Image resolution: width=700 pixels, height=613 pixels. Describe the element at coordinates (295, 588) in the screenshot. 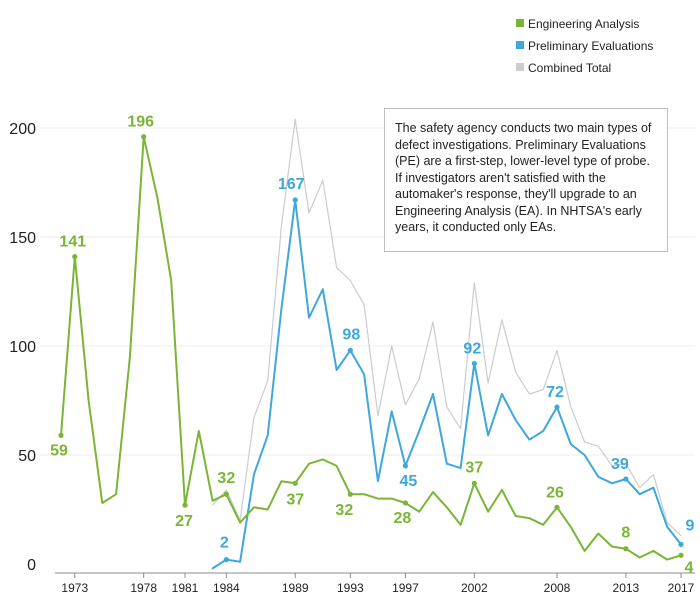

I see `x-tick-label: 1989` at that location.